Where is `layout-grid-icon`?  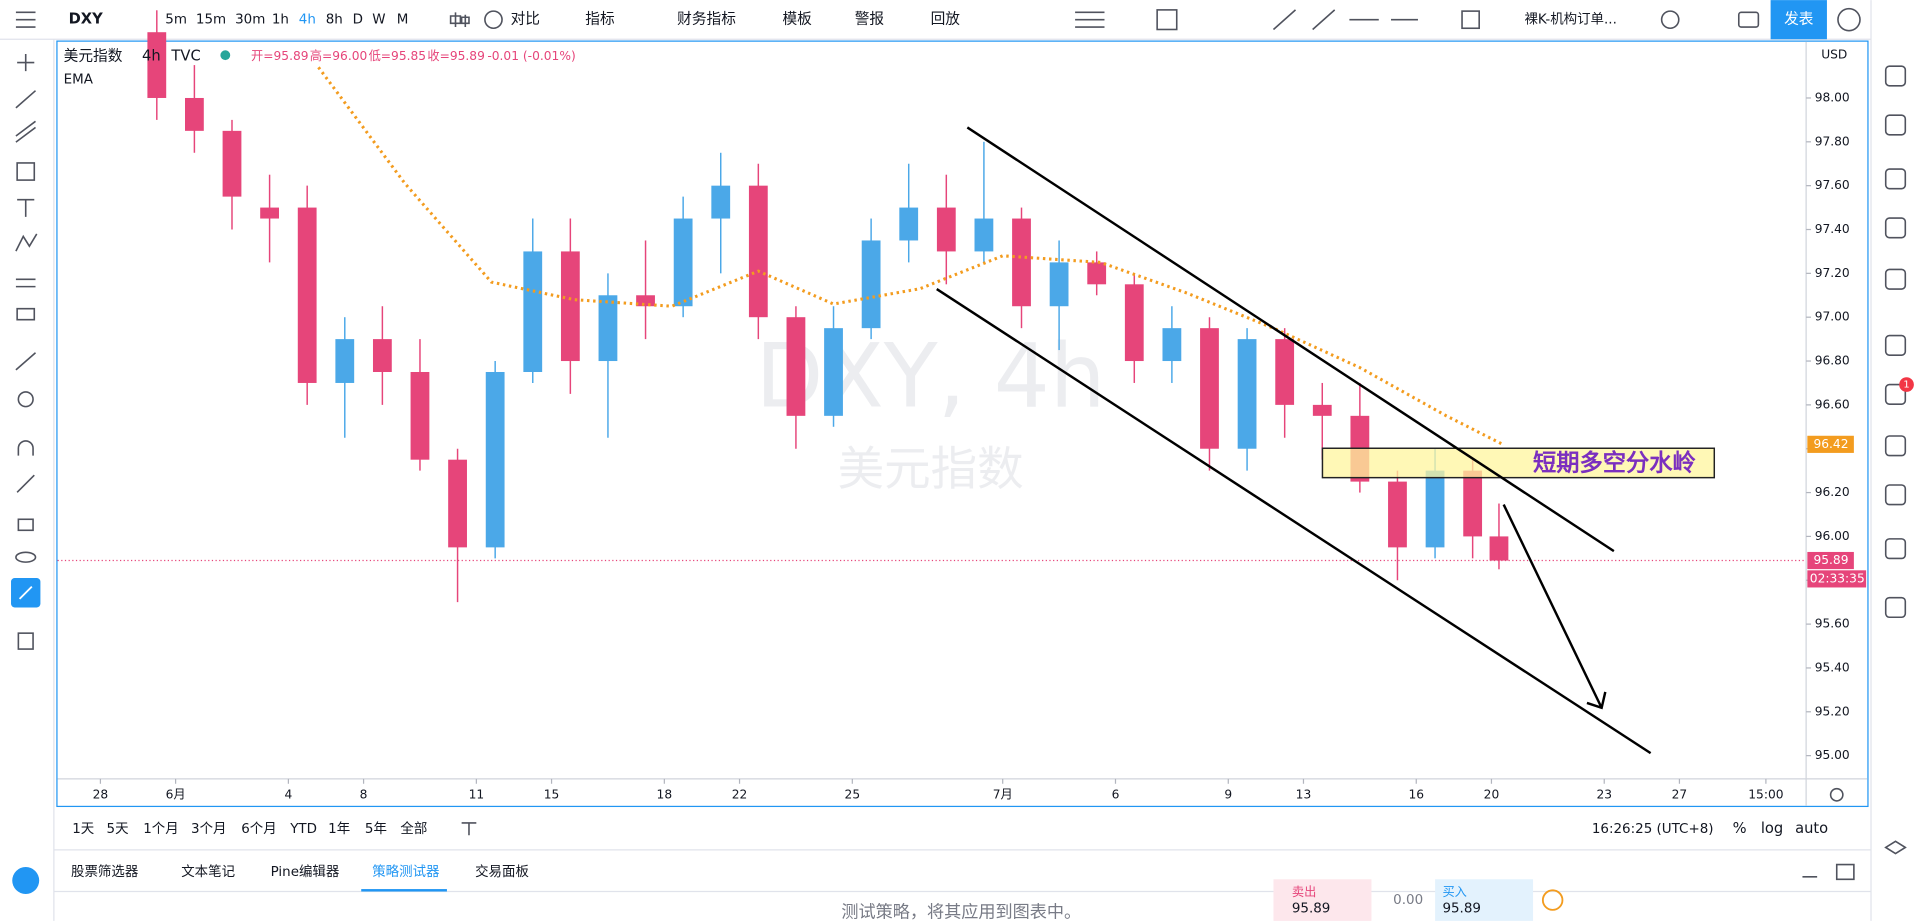 layout-grid-icon is located at coordinates (1470, 20).